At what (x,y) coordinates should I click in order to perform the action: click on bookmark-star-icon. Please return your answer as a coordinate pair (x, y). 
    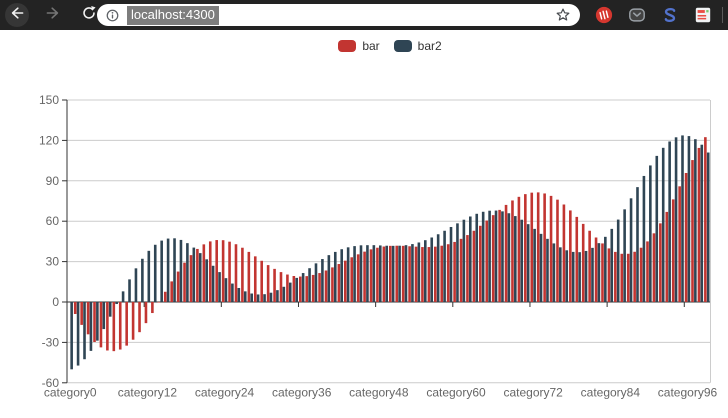
    Looking at the image, I should click on (563, 17).